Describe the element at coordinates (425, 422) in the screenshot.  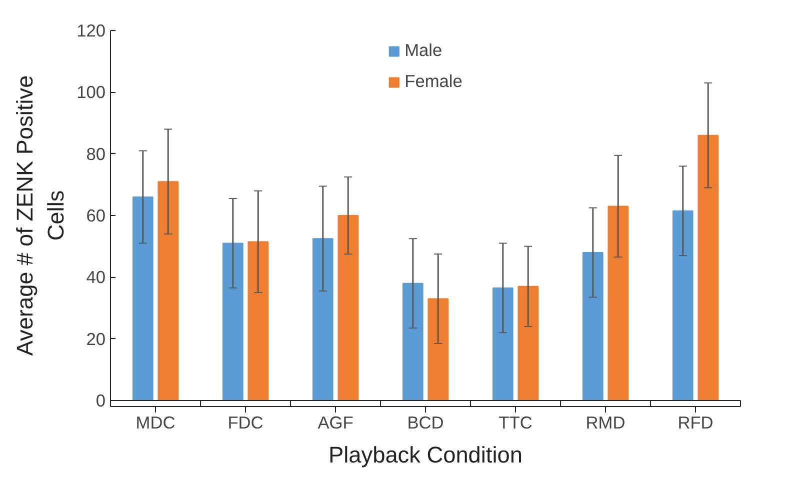
I see `x-tick-label: BCD` at that location.